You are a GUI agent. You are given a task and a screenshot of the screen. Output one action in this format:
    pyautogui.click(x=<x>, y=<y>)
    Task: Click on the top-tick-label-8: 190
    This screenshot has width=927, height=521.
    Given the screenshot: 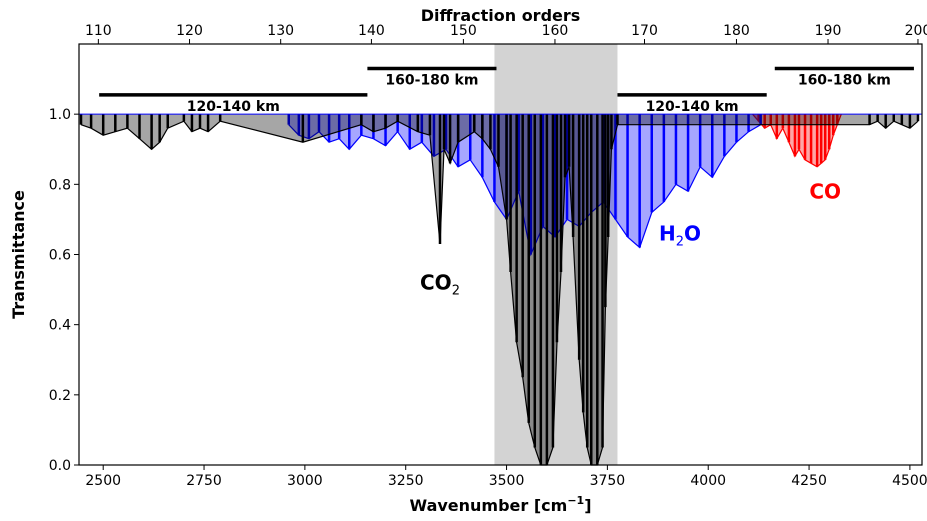 What is the action you would take?
    pyautogui.click(x=828, y=31)
    